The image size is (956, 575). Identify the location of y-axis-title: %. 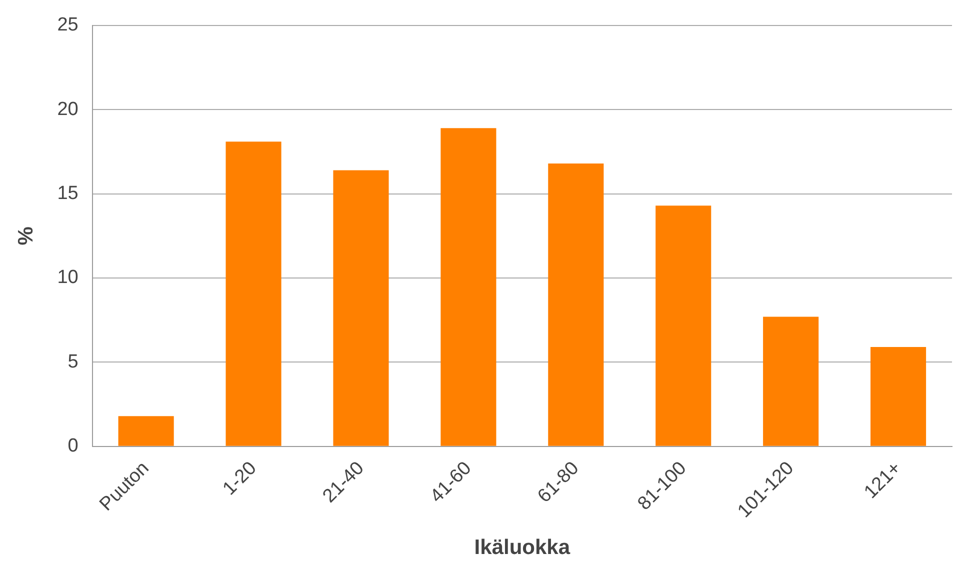
(26, 236).